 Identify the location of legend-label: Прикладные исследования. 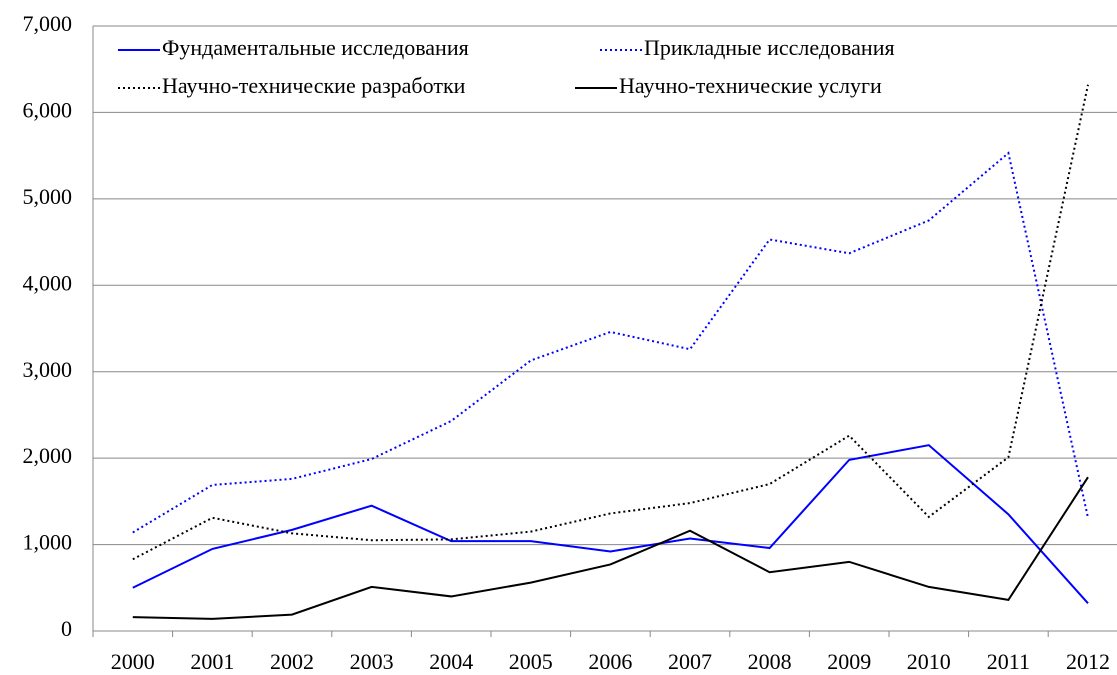
(769, 47).